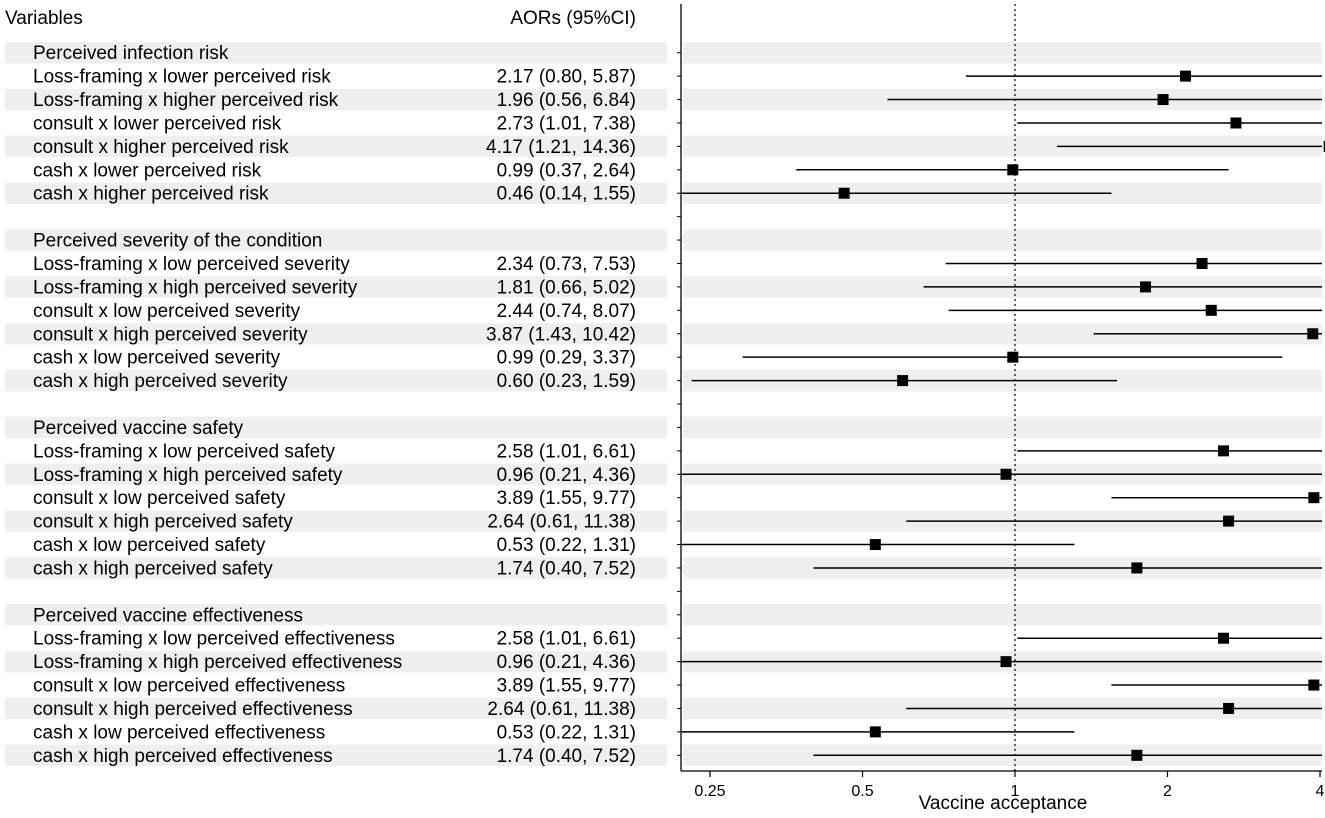 The image size is (1325, 818). Describe the element at coordinates (566, 100) in the screenshot. I see `estimate-label: 1.96 (0.56, 6.84)` at that location.